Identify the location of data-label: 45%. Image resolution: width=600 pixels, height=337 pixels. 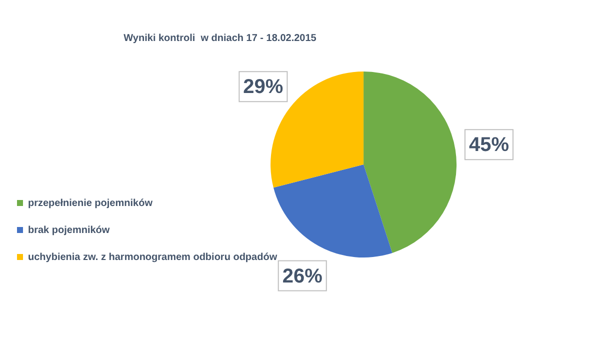
(489, 145).